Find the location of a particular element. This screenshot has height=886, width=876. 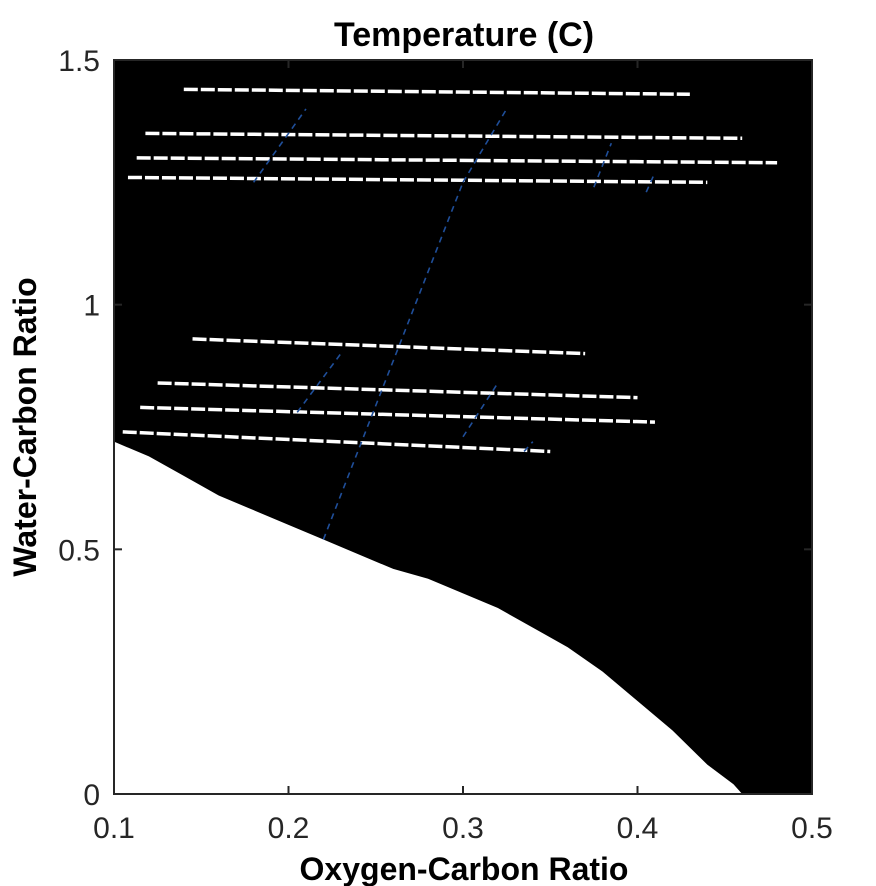

x-axis-title: Oxygen-Carbon Ratio is located at coordinates (464, 868).